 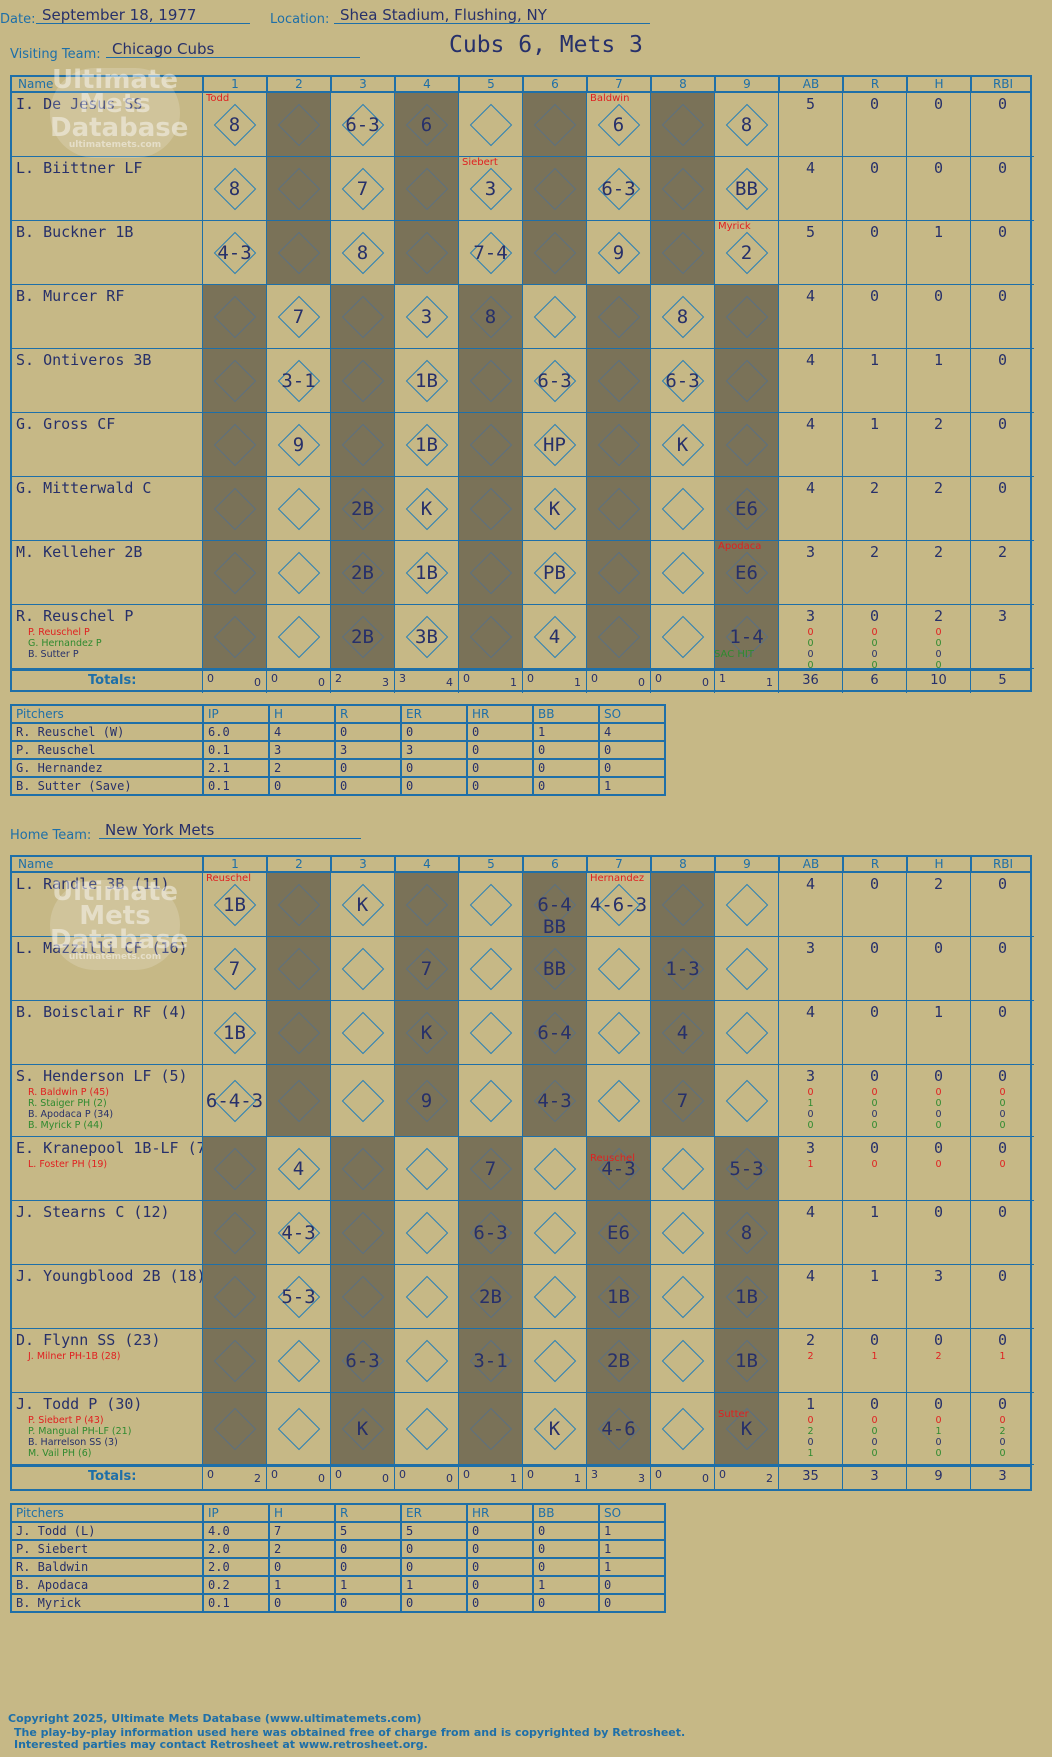 What do you see at coordinates (554, 1429) in the screenshot?
I see `at-bat-cell: K` at bounding box center [554, 1429].